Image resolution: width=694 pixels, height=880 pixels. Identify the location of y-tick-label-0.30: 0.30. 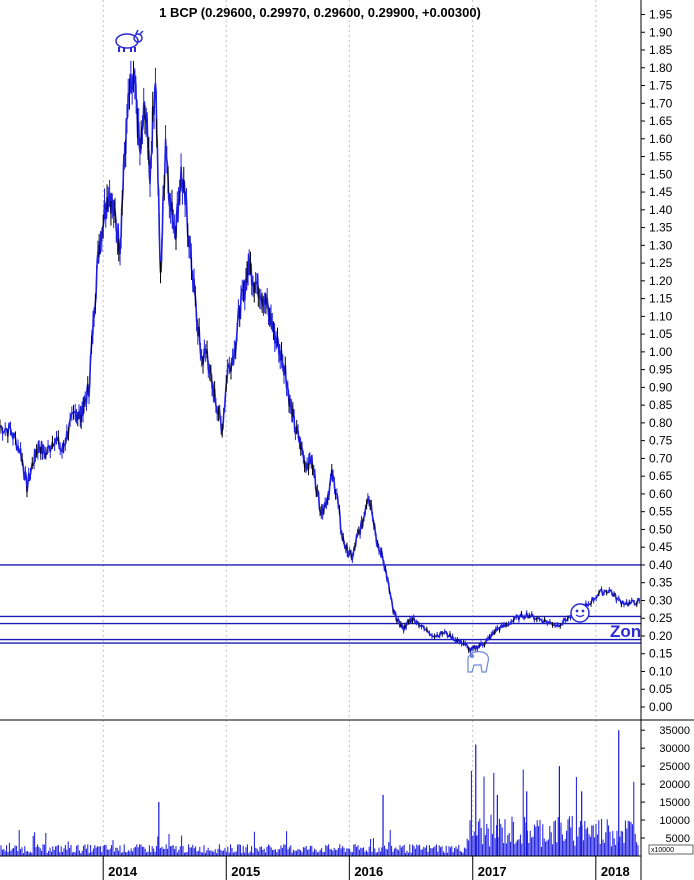
(661, 600).